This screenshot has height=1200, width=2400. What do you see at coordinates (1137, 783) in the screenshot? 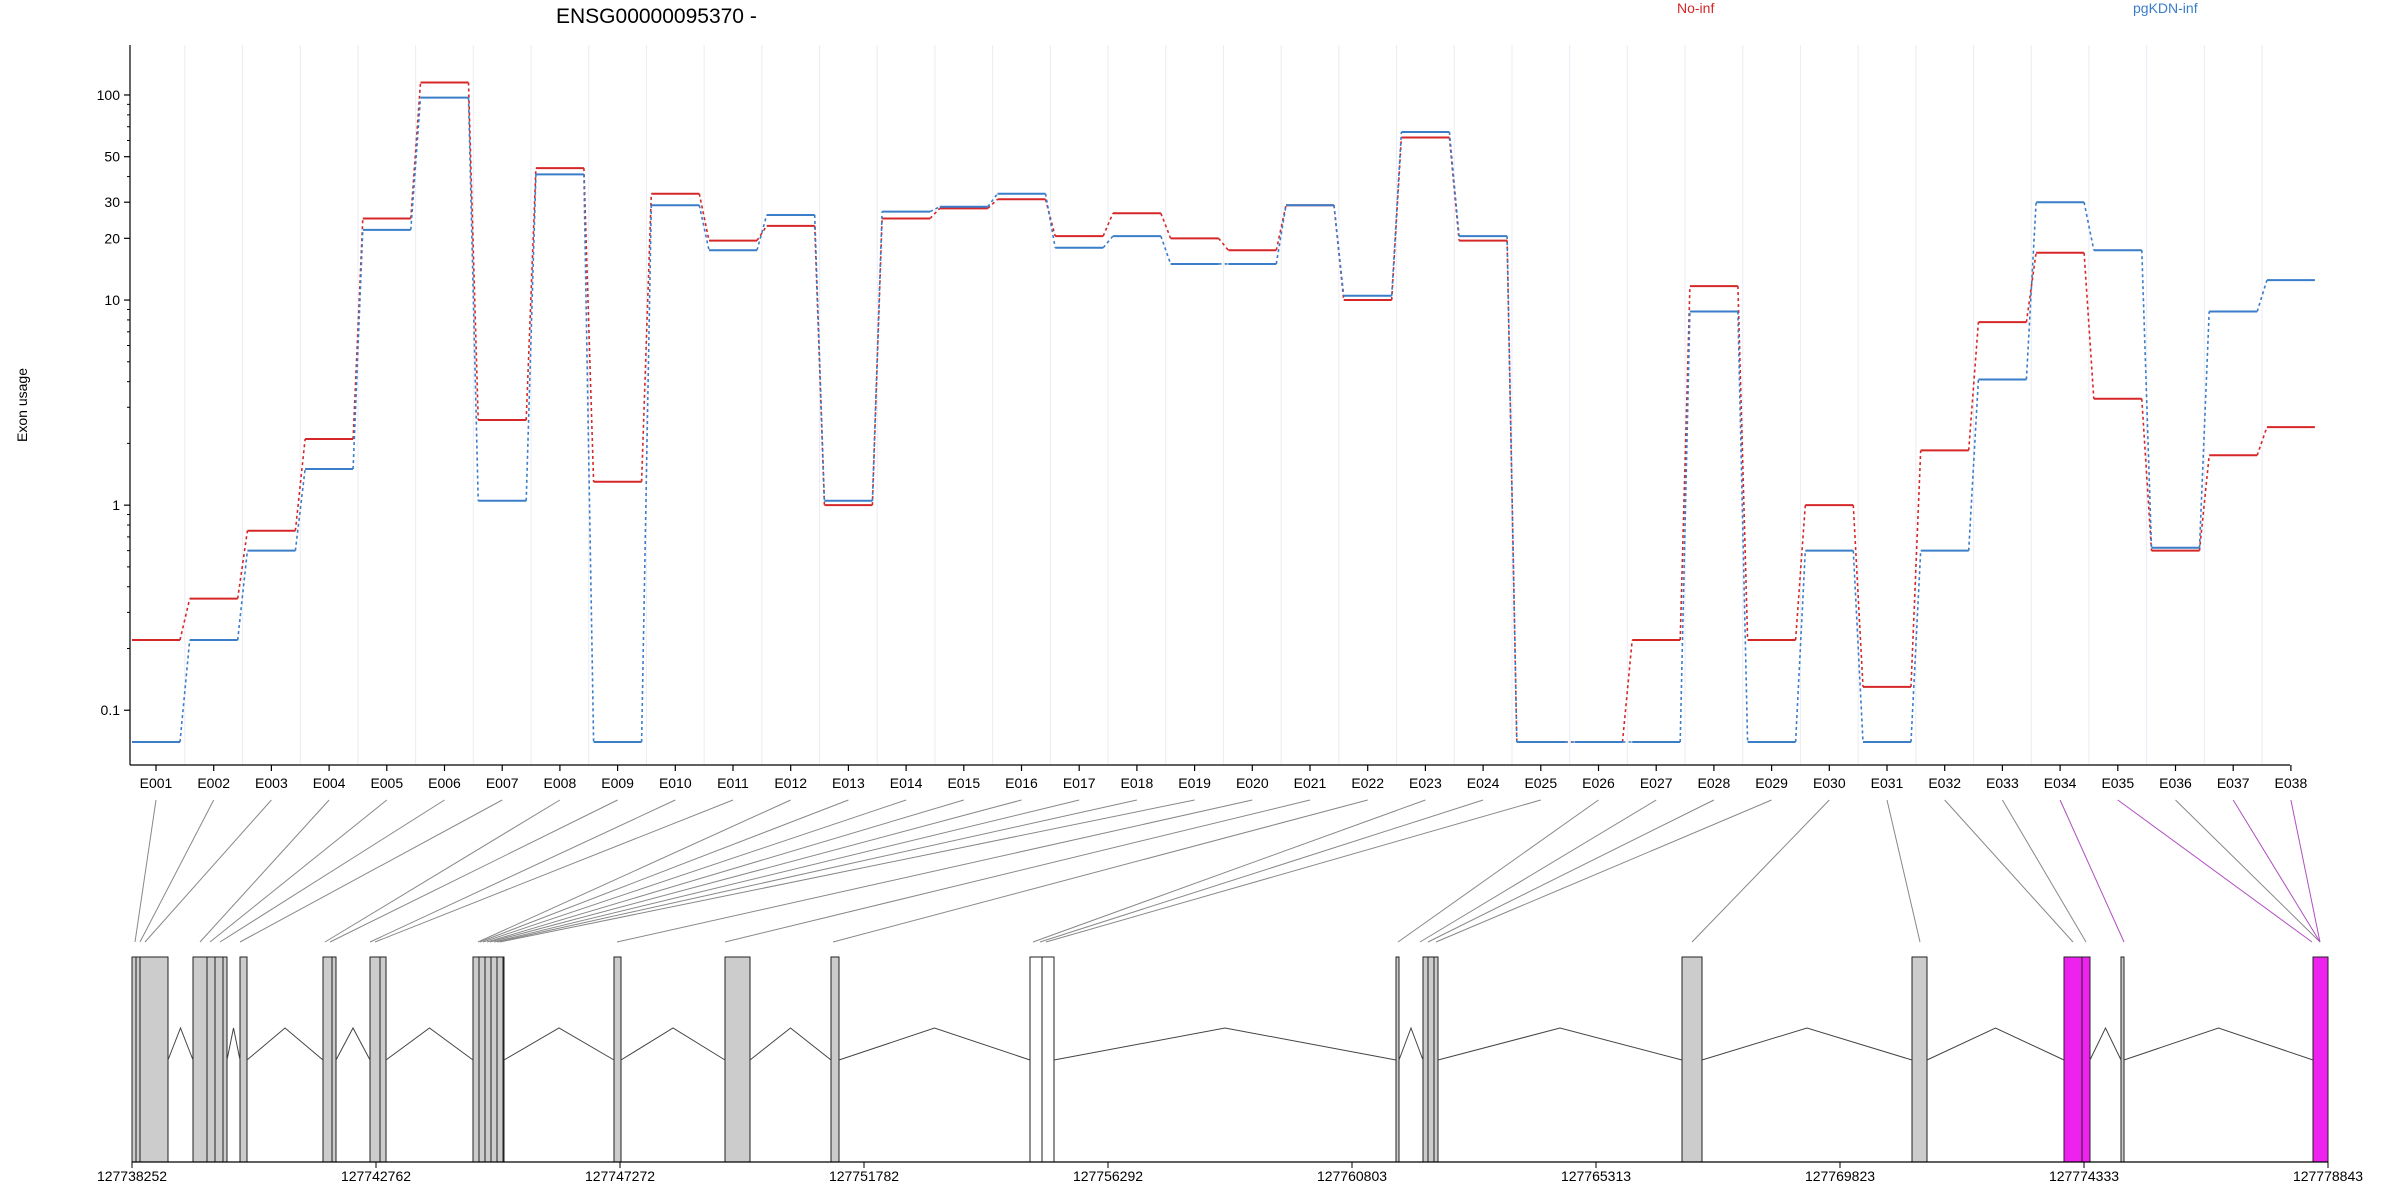
I see `x-tick-label-e018: E018` at bounding box center [1137, 783].